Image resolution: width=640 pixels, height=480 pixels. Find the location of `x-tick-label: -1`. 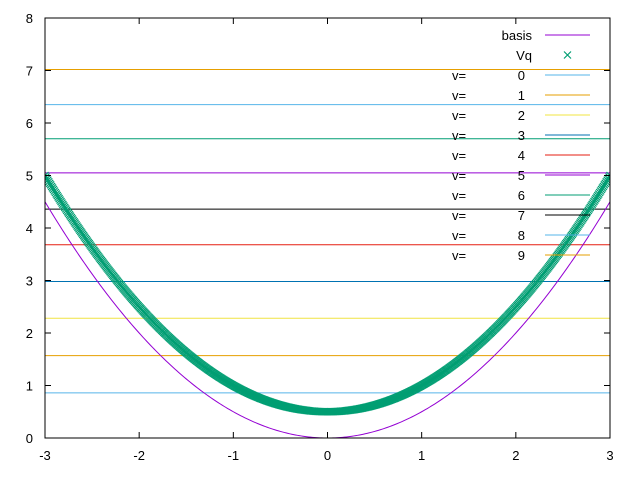

x-tick-label: -1 is located at coordinates (234, 455).